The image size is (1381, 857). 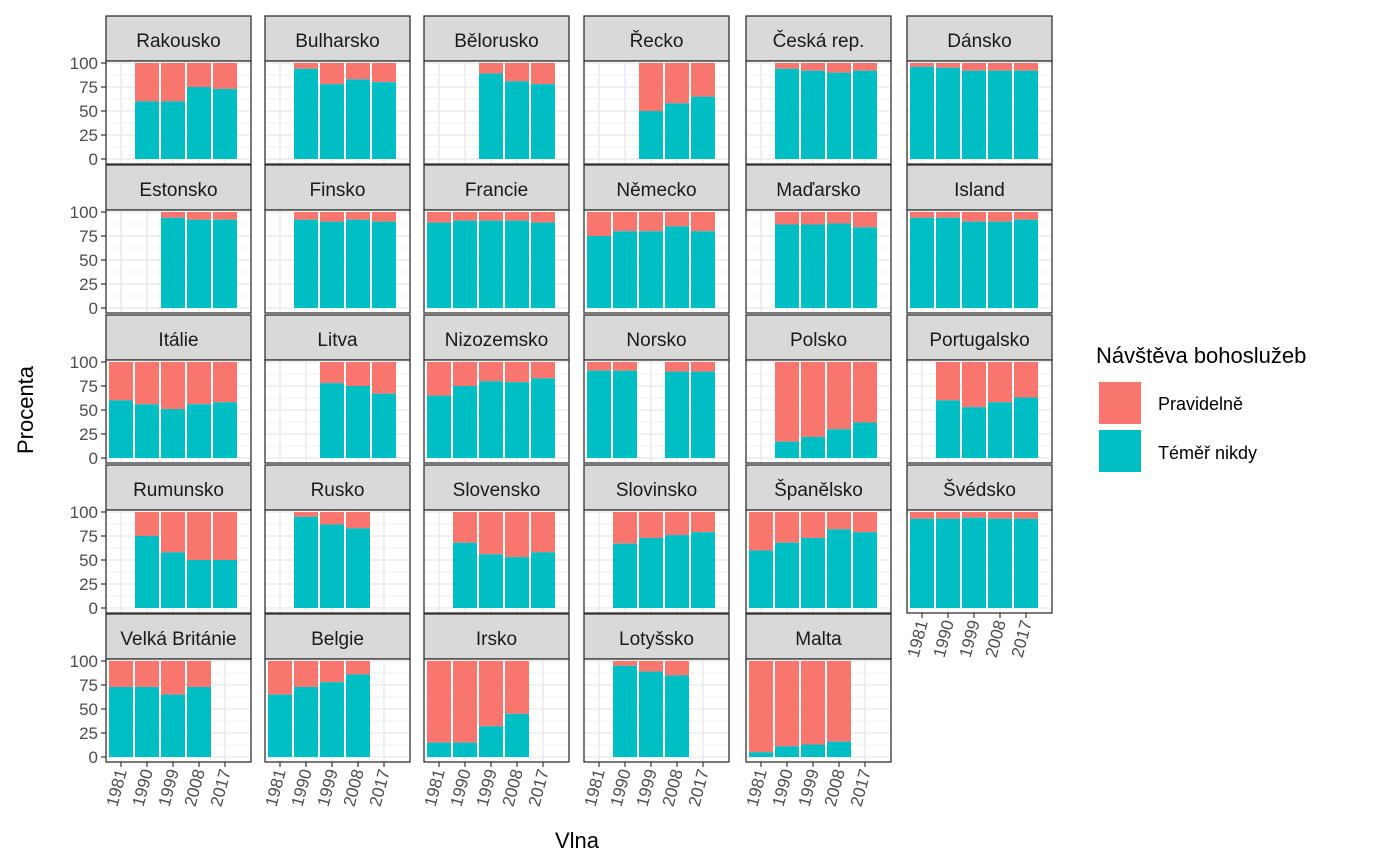 What do you see at coordinates (577, 840) in the screenshot?
I see `x-axis-title: Vlna` at bounding box center [577, 840].